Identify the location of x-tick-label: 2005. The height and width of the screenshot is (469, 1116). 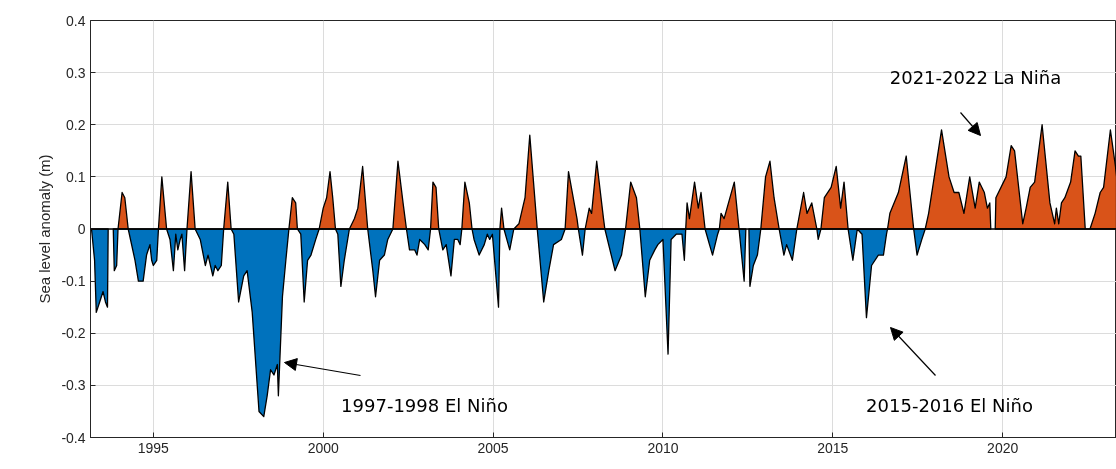
(493, 447).